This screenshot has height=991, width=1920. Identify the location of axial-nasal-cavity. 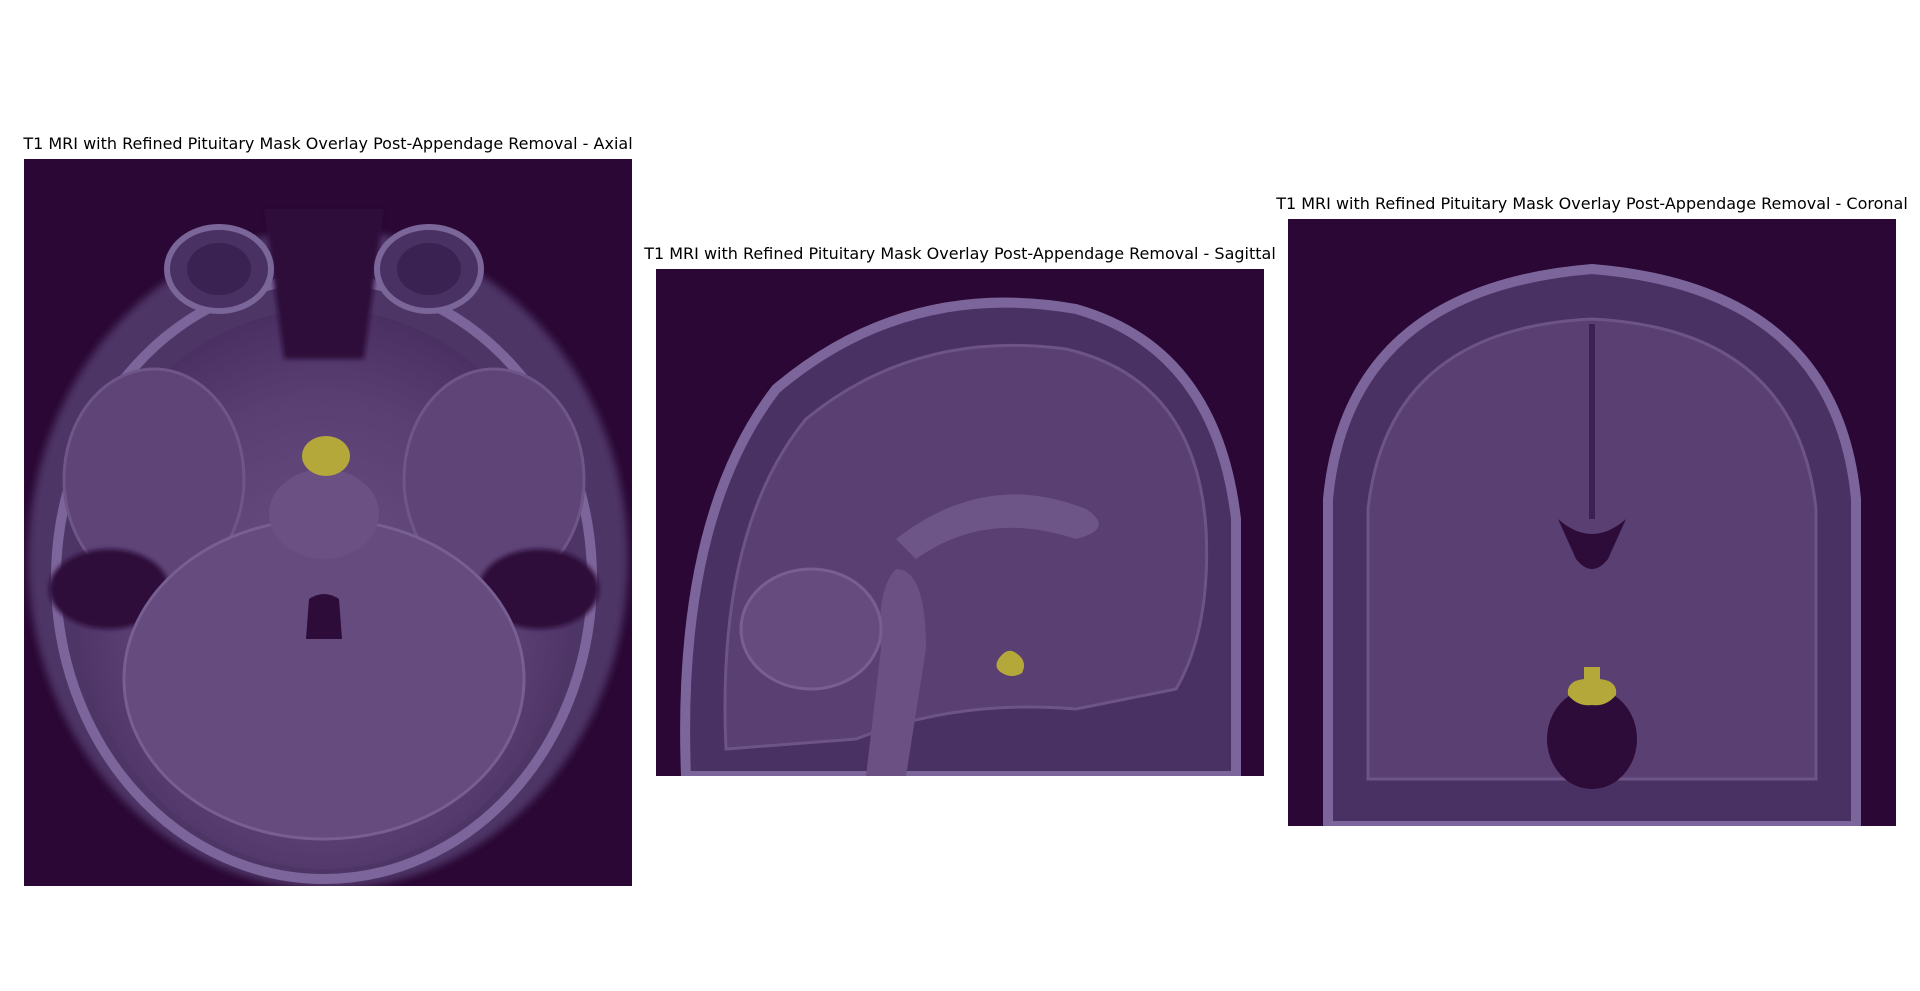
(324, 284).